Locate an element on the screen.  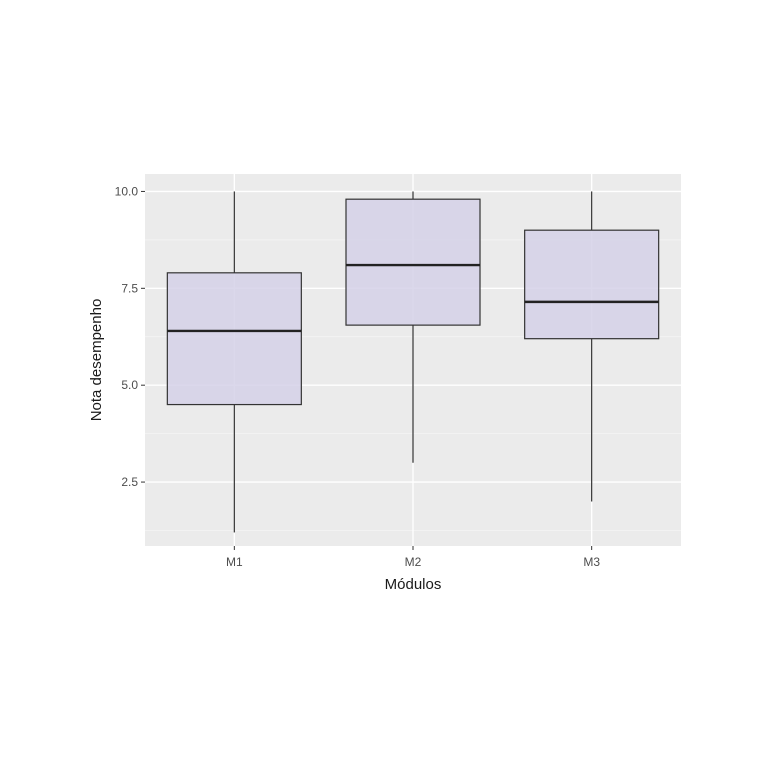
y-tick-label-3: 10.0 is located at coordinates (127, 191).